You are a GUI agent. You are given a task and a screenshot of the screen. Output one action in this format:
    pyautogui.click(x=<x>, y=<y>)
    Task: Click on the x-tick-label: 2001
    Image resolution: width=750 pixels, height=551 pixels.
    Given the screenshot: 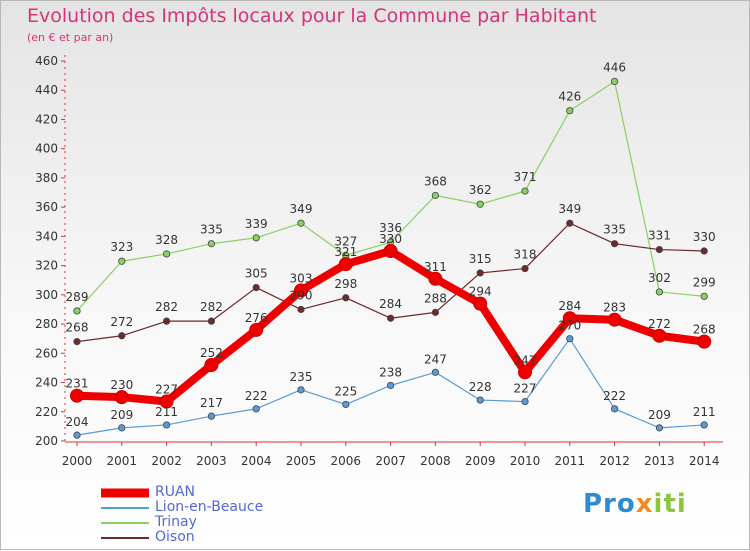 What is the action you would take?
    pyautogui.click(x=122, y=461)
    